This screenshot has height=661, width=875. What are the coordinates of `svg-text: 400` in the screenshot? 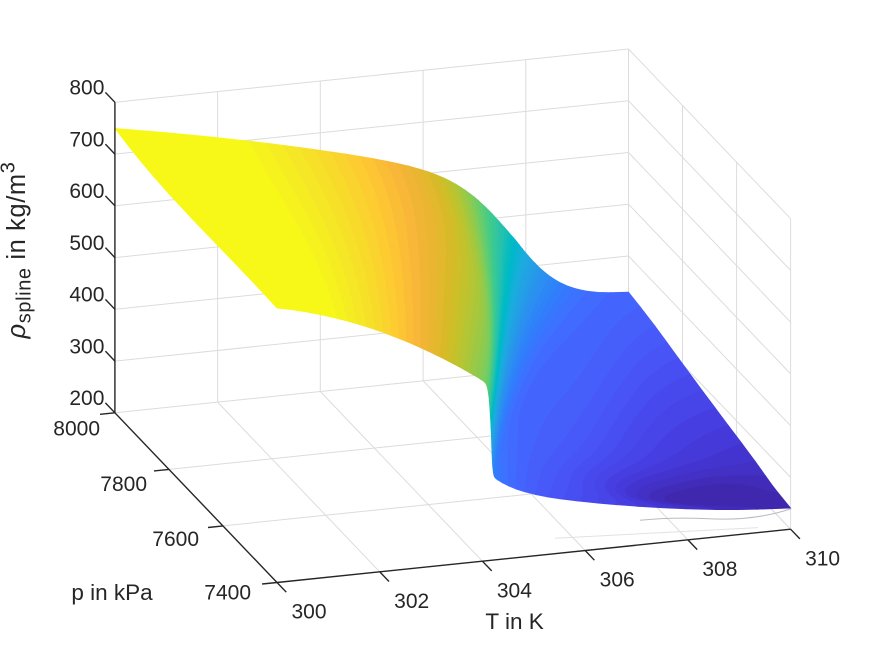 It's located at (86, 295).